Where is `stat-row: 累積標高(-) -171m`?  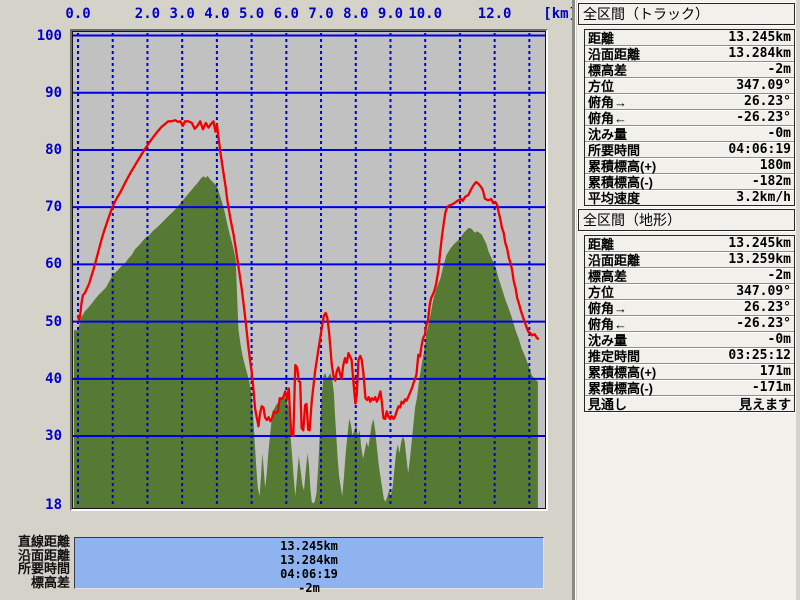 stat-row: 累積標高(-) -171m is located at coordinates (689, 387).